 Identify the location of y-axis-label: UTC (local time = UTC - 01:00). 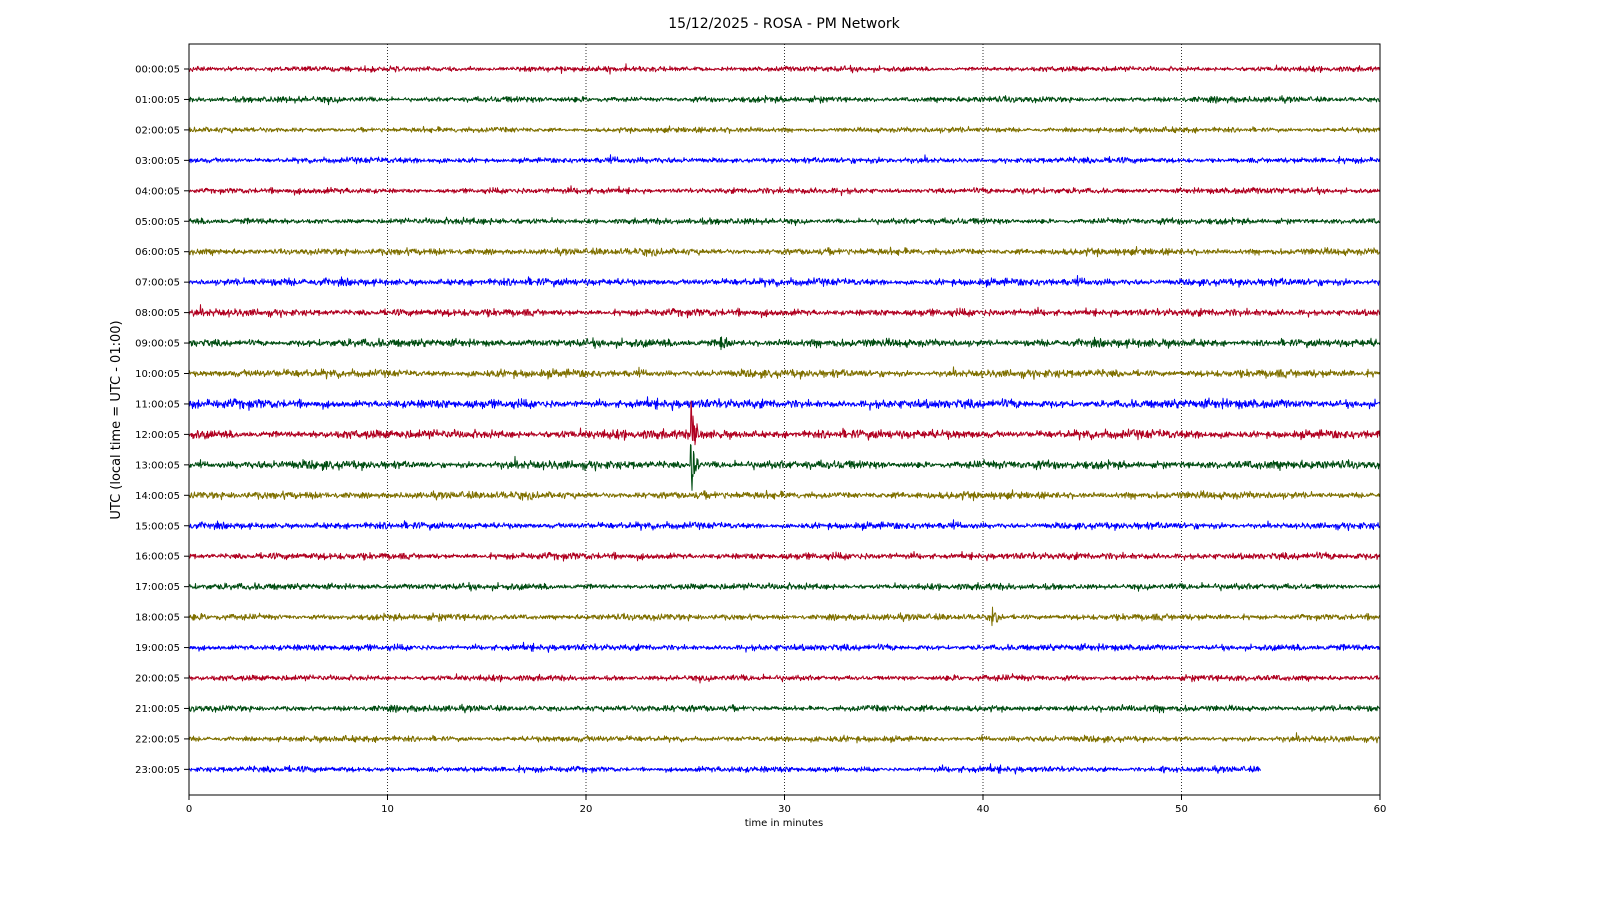
(116, 419).